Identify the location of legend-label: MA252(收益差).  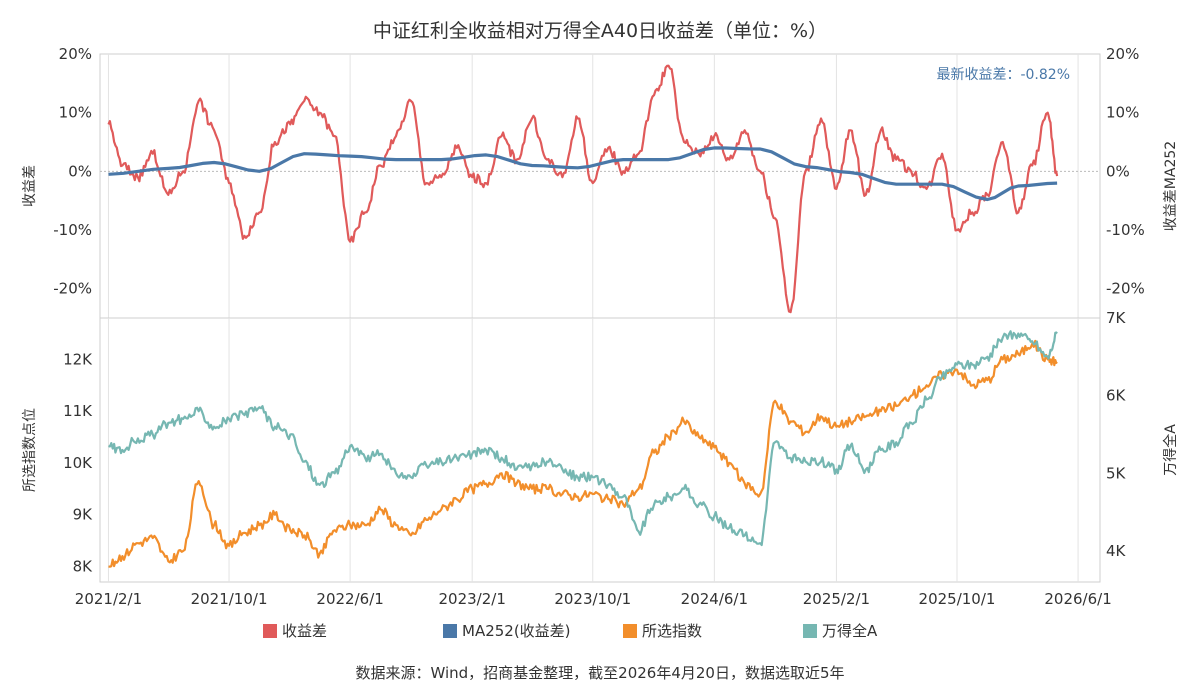
(516, 631).